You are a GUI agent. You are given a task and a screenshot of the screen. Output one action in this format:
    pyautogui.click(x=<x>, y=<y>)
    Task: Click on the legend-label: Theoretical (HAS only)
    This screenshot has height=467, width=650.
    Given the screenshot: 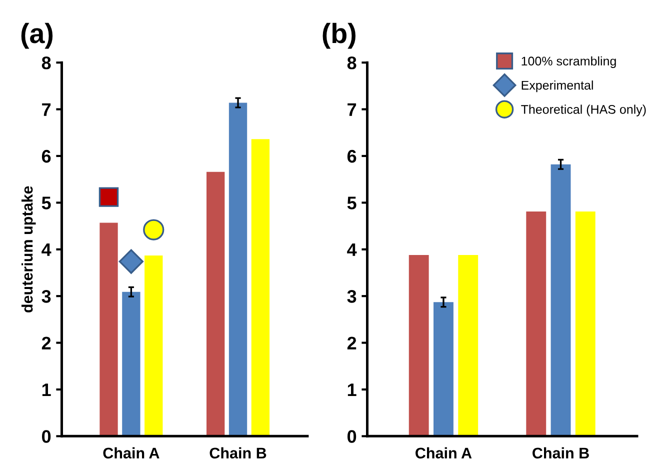 What is the action you would take?
    pyautogui.click(x=583, y=110)
    